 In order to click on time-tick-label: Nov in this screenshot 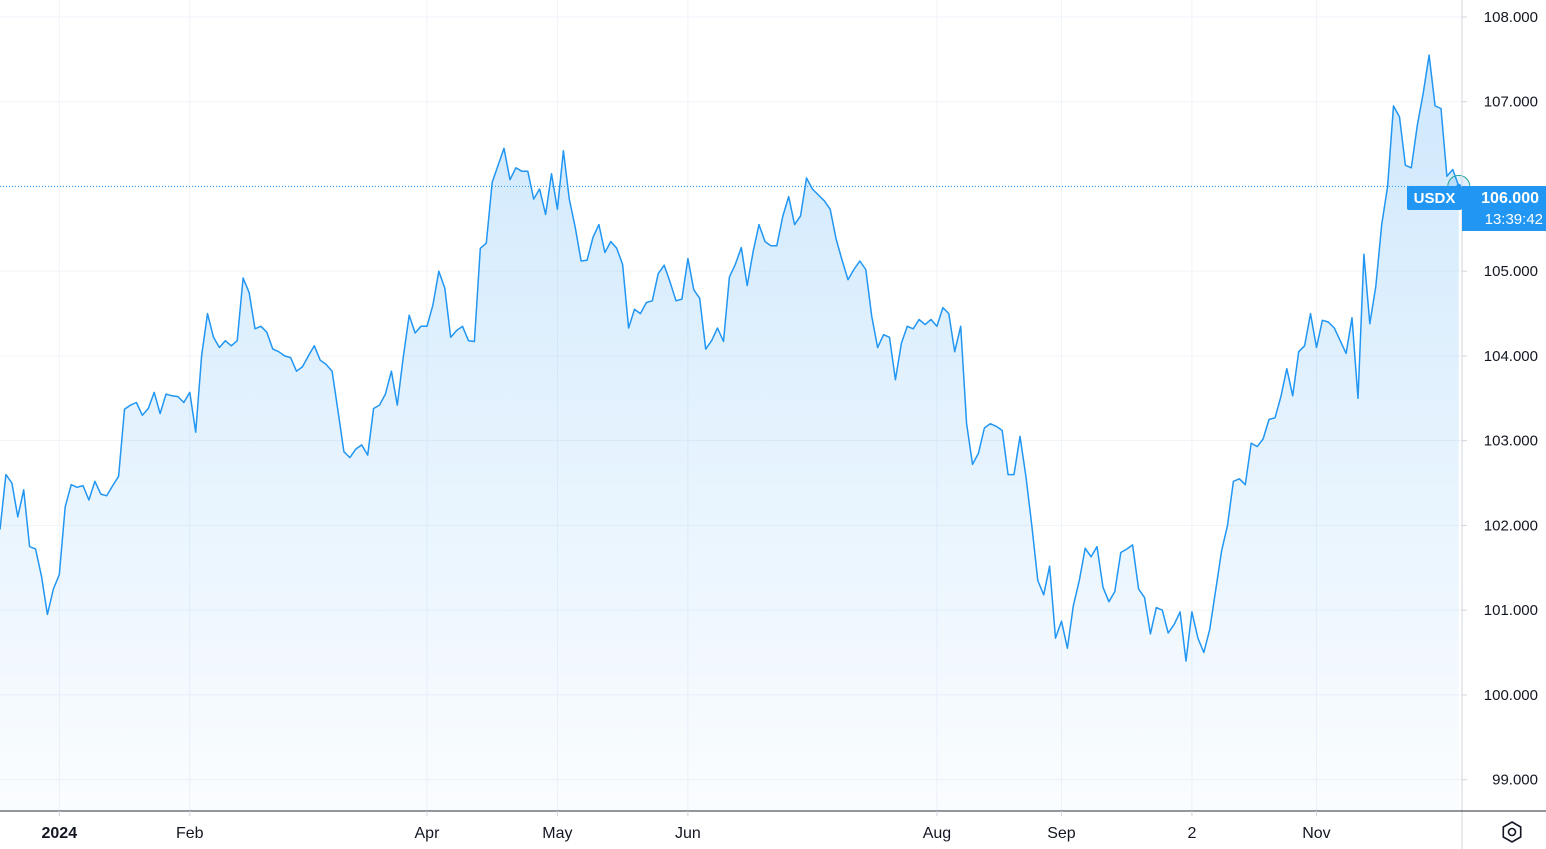, I will do `click(1316, 833)`.